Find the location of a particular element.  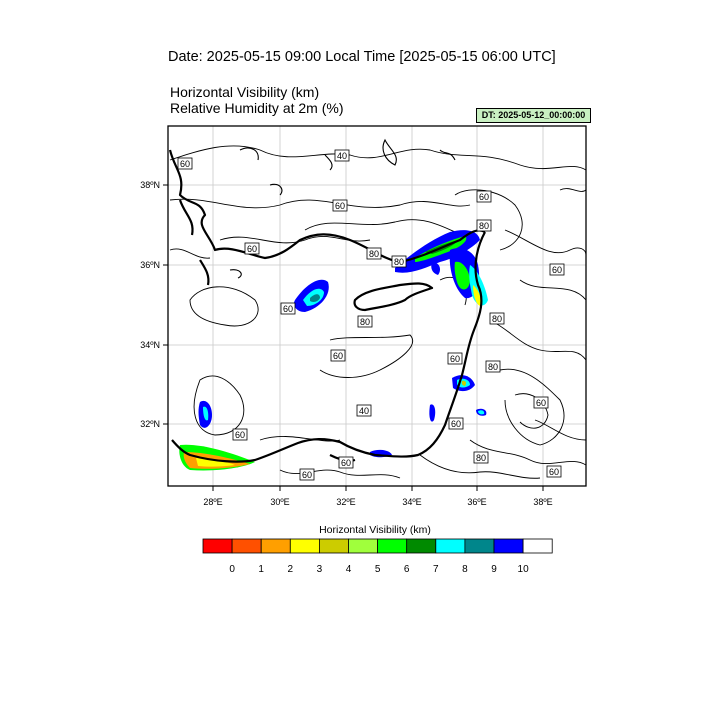

colorbar-tick-label: 7 is located at coordinates (436, 569).